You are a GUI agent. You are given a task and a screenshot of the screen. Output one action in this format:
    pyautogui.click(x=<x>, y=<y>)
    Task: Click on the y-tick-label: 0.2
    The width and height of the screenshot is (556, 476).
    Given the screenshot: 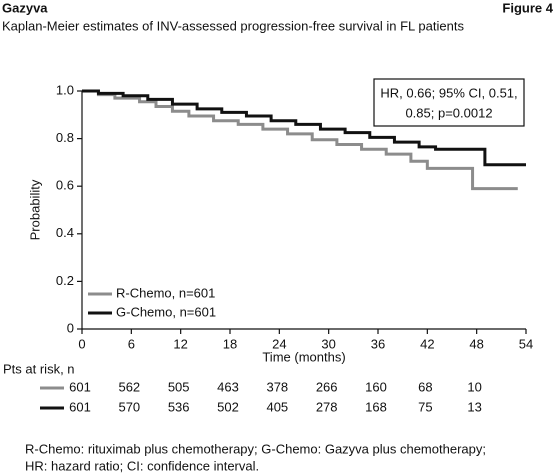 What is the action you would take?
    pyautogui.click(x=65, y=280)
    